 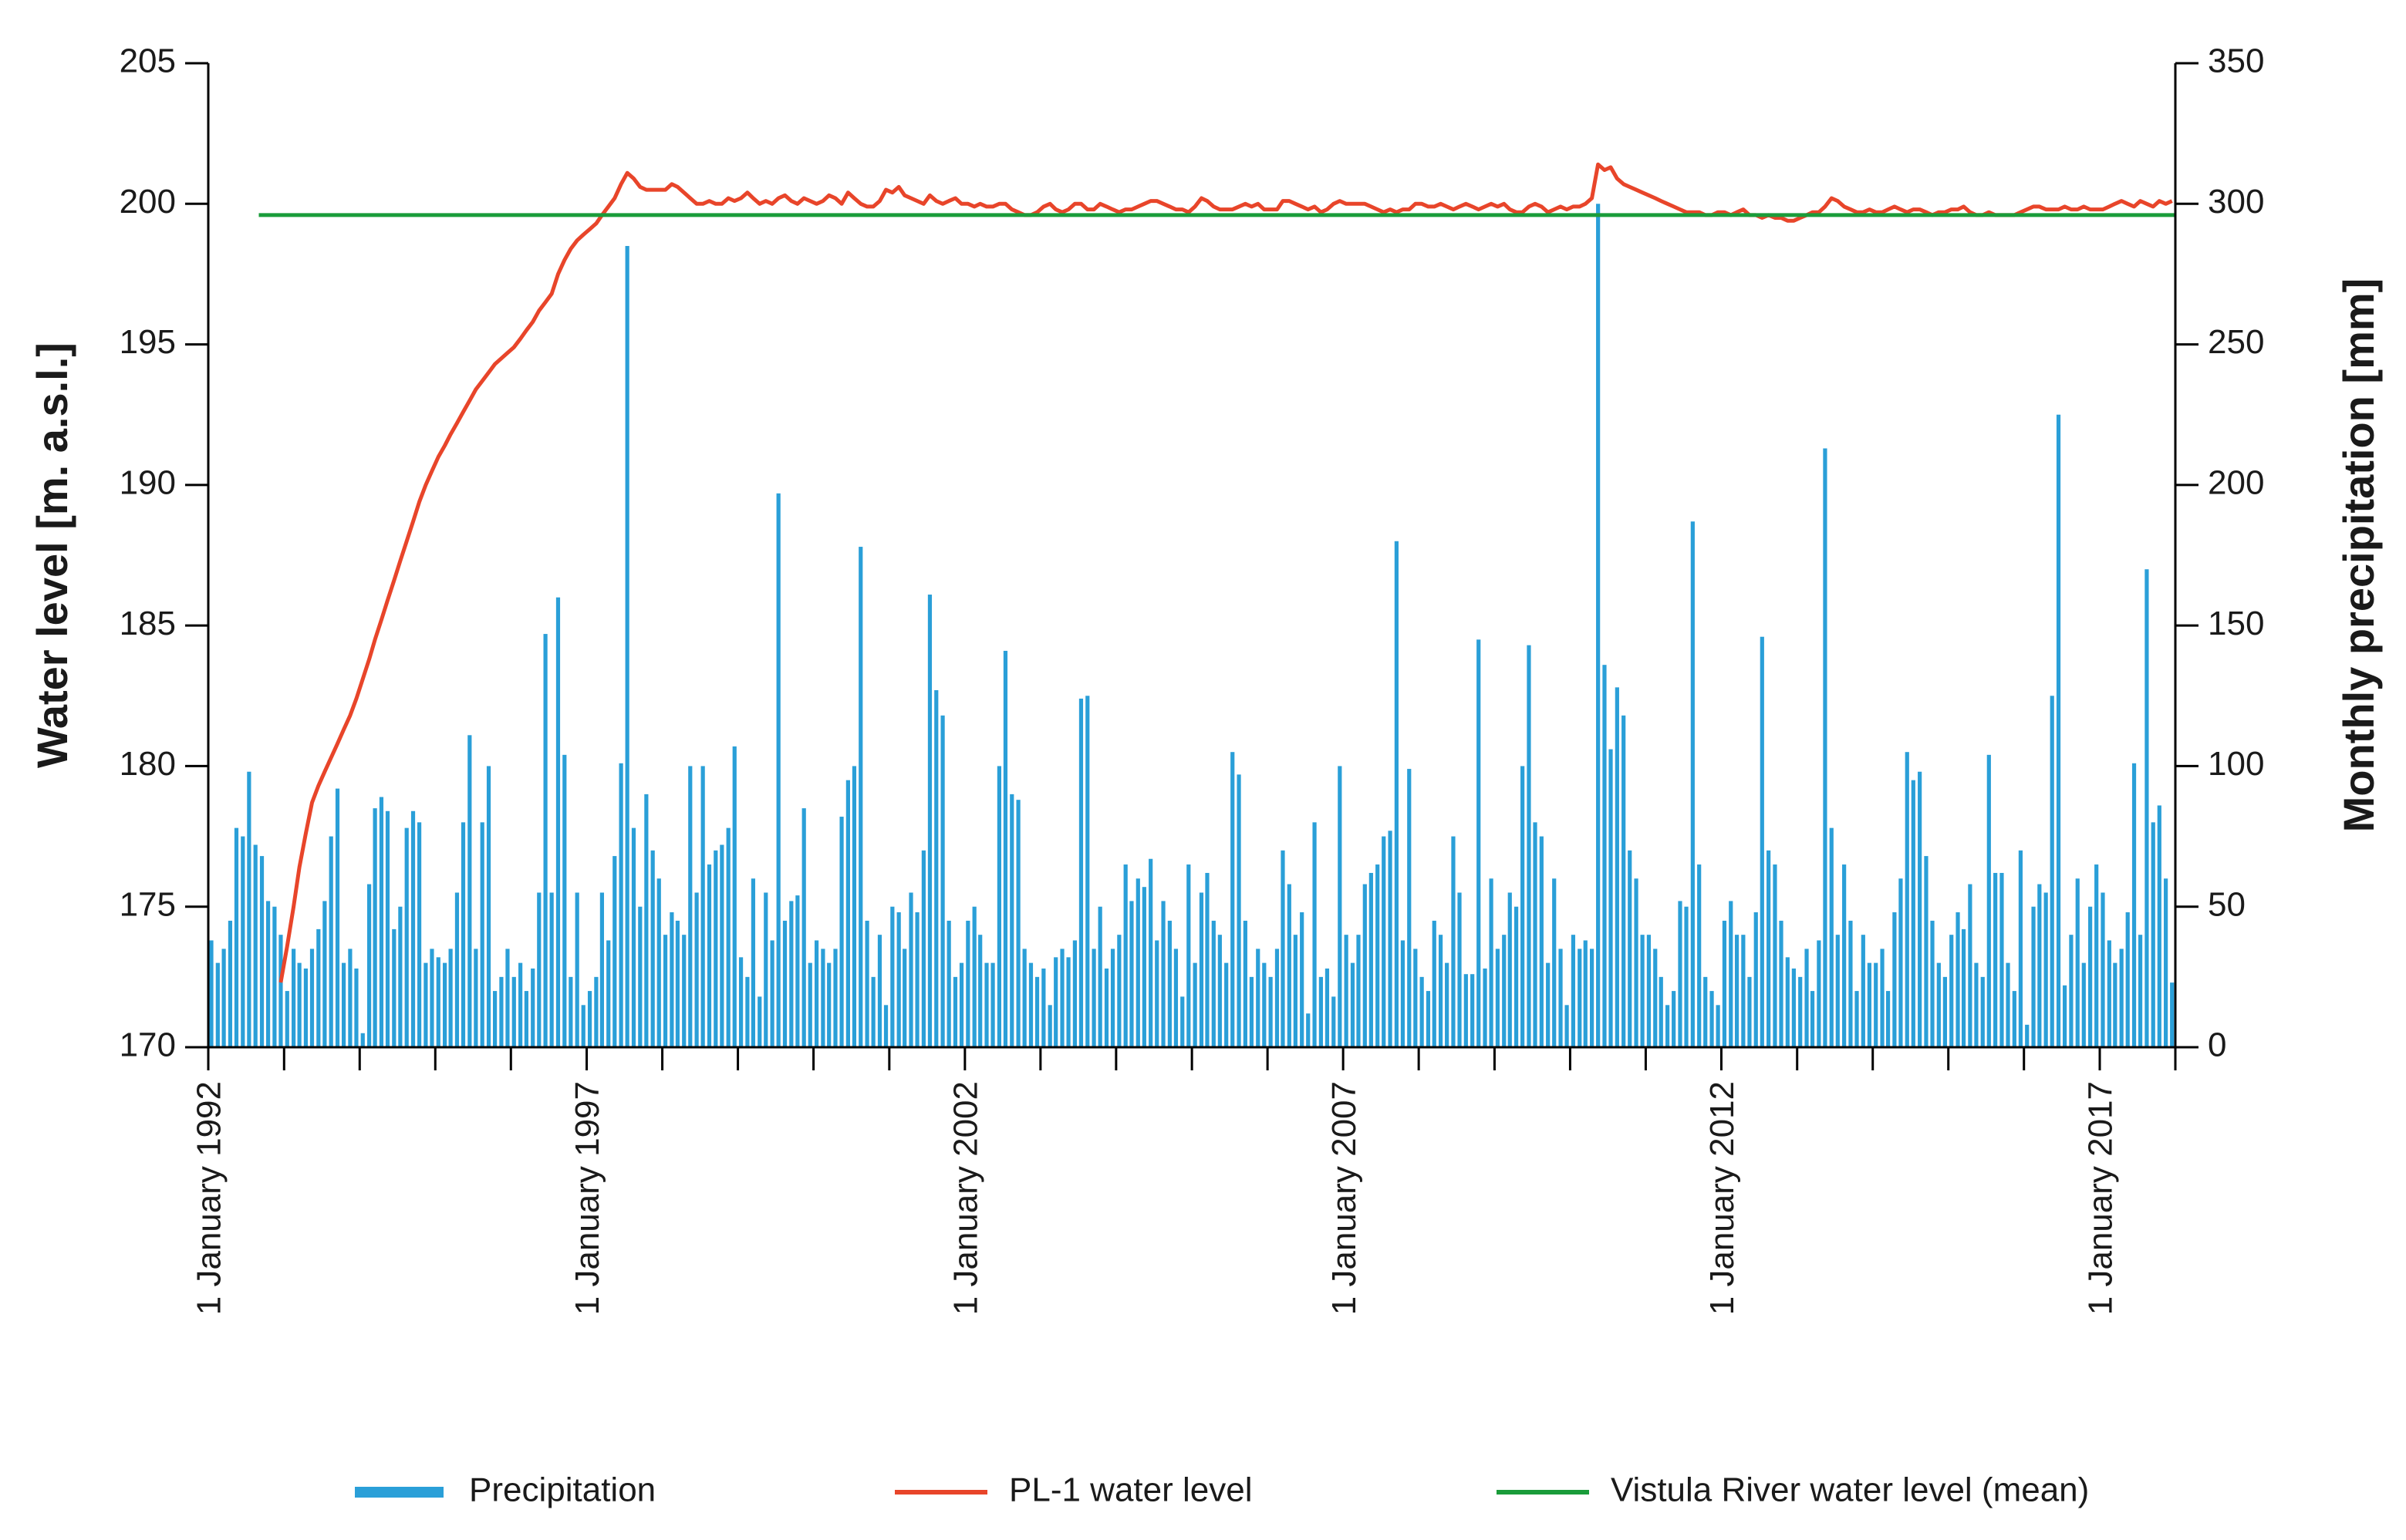 I want to click on y2-tick-label: 100, so click(x=2236, y=764).